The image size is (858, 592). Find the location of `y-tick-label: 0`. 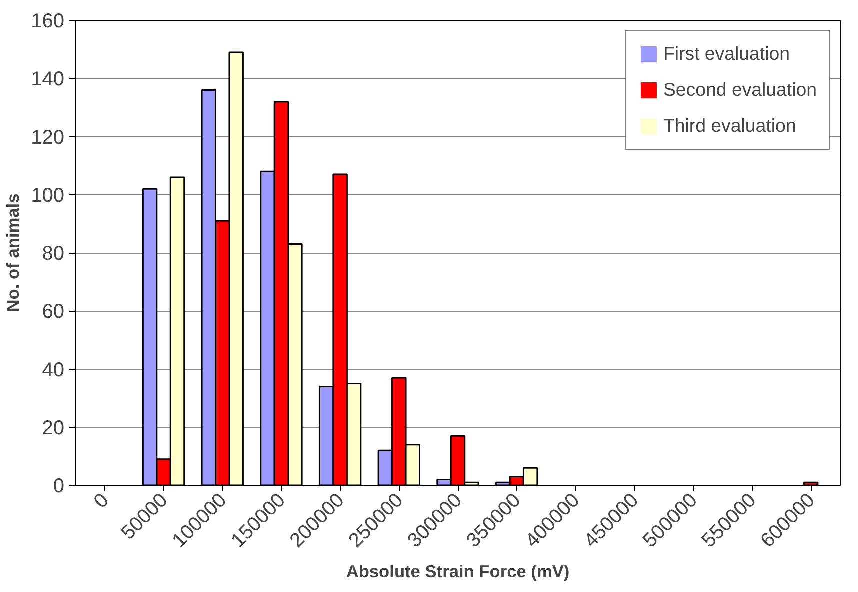

y-tick-label: 0 is located at coordinates (58, 487).